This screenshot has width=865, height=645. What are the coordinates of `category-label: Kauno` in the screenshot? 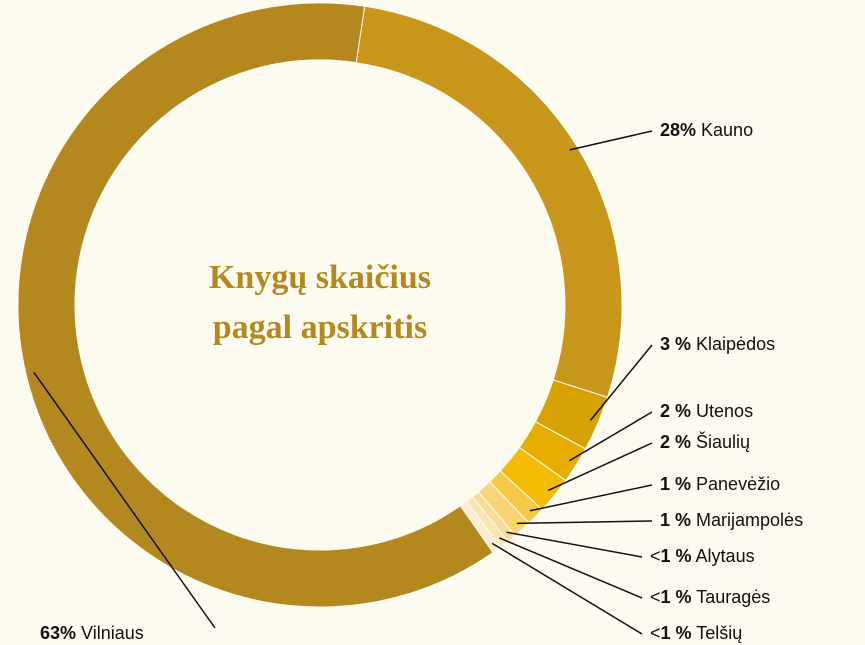 It's located at (724, 130).